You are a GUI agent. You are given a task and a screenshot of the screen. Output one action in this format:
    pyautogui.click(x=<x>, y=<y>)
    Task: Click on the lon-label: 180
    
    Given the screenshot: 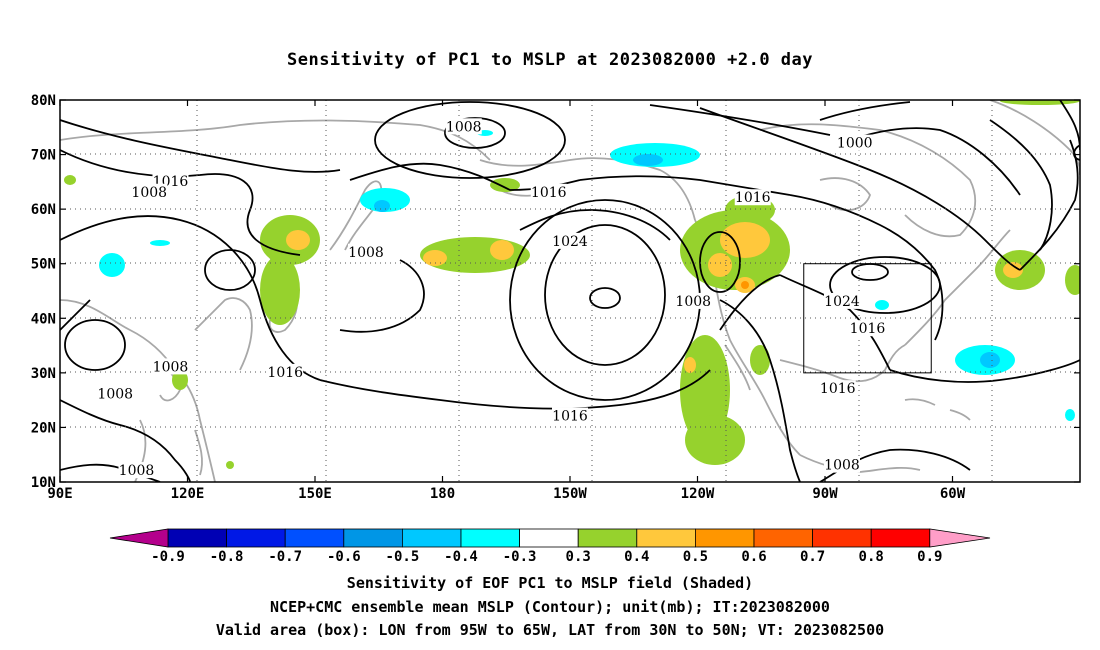 What is the action you would take?
    pyautogui.click(x=442, y=494)
    